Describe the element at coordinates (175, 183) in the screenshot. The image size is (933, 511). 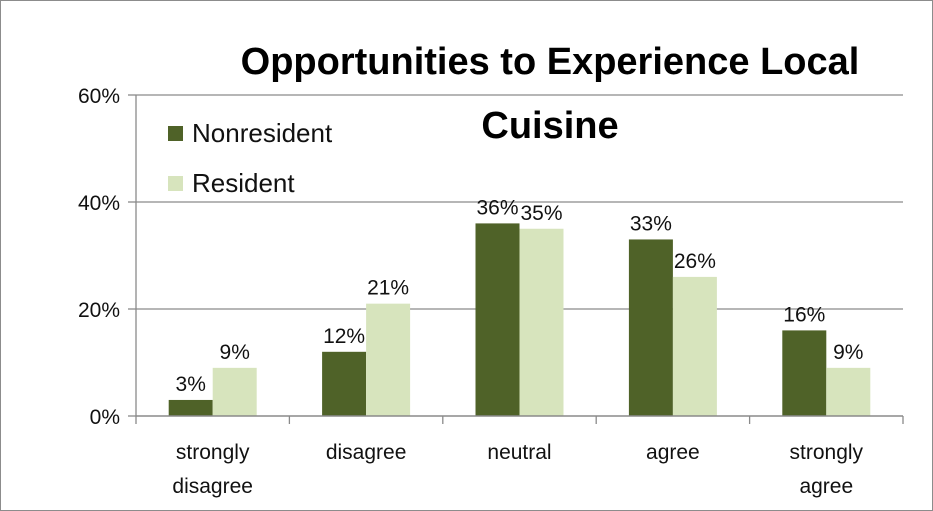
I see `legend-swatch-resident` at that location.